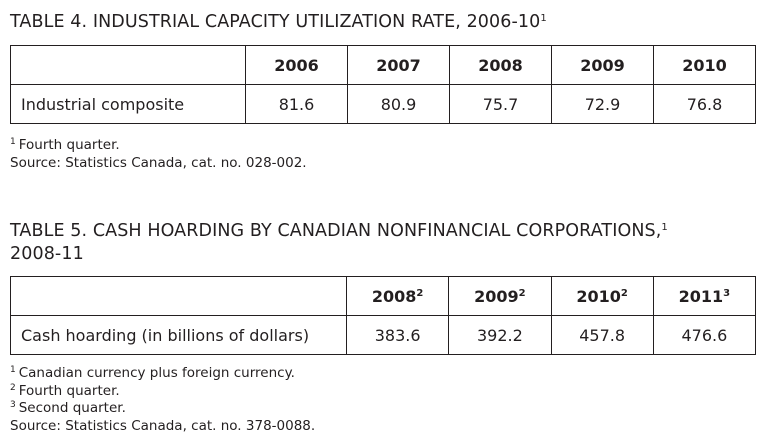  Describe the element at coordinates (296, 104) in the screenshot. I see `table4-cell: 81.6` at that location.